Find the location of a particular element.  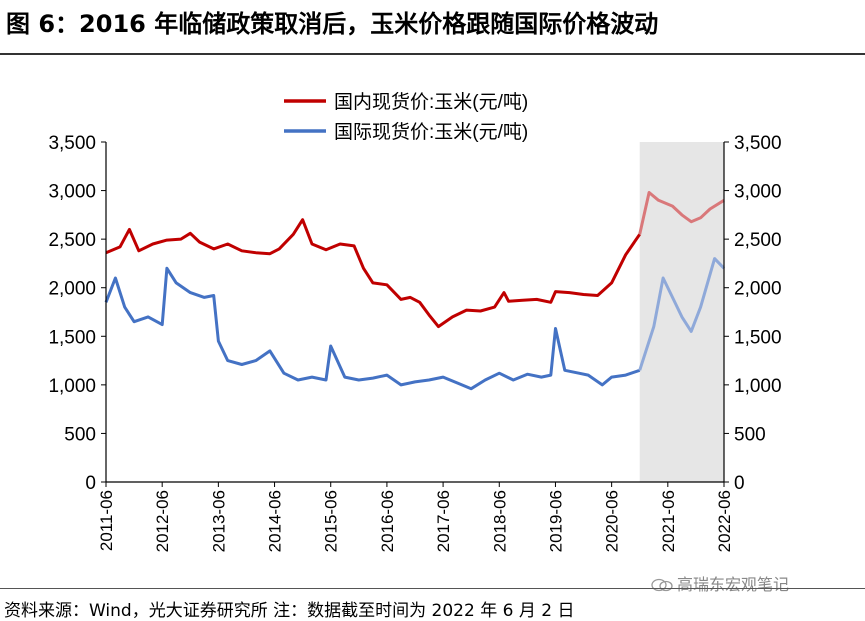

series-line-1-recent is located at coordinates (681, 213).